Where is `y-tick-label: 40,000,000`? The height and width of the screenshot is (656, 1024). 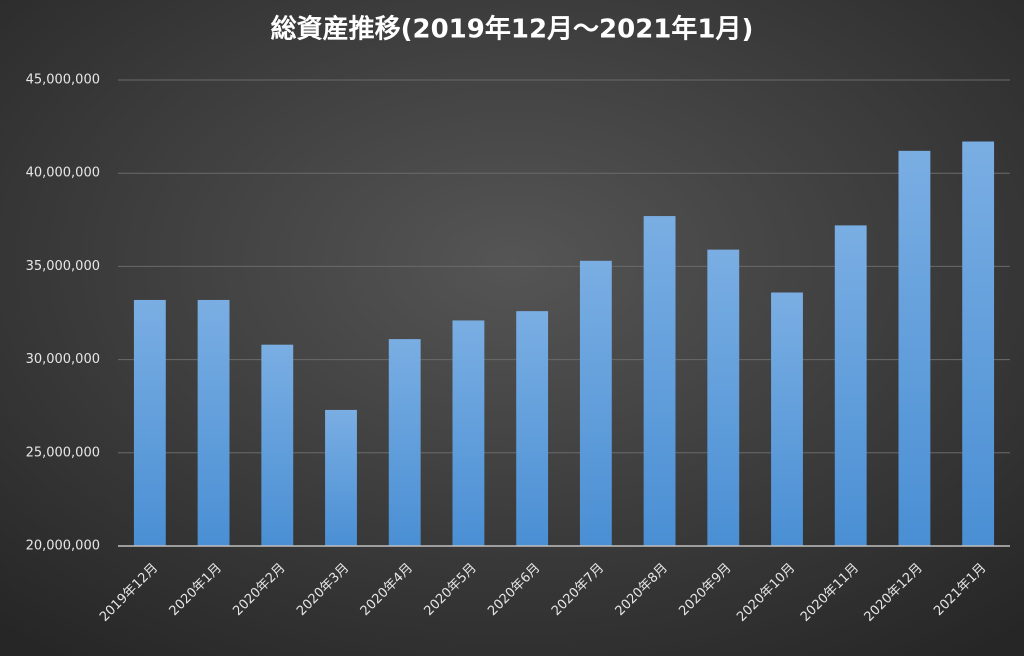 y-tick-label: 40,000,000 is located at coordinates (63, 173).